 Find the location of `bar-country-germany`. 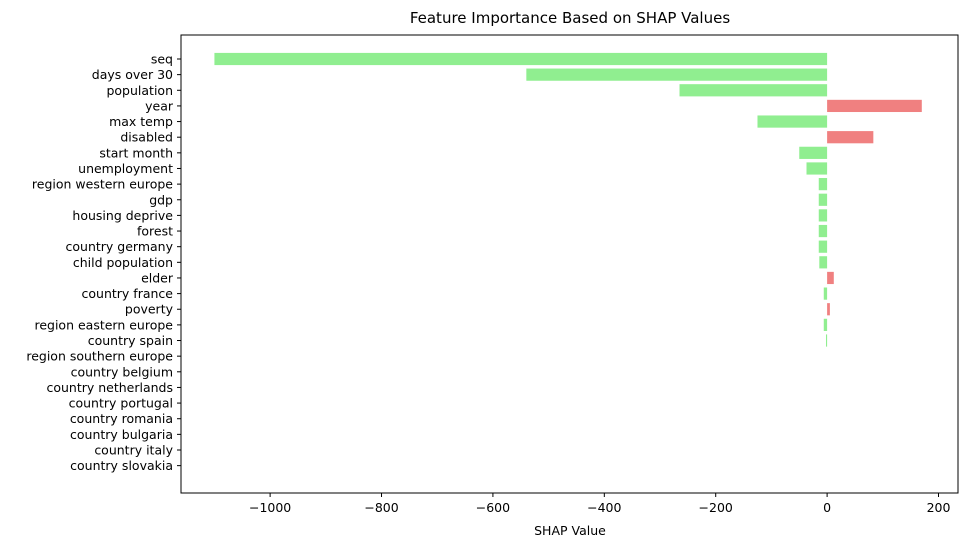

bar-country-germany is located at coordinates (823, 246).